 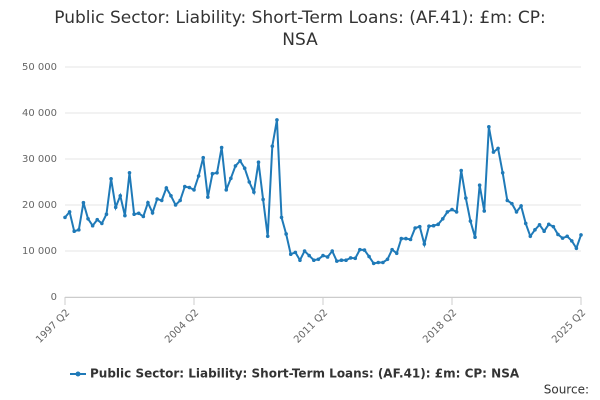 I want to click on y-tick-label: 30 000, so click(x=39, y=159).